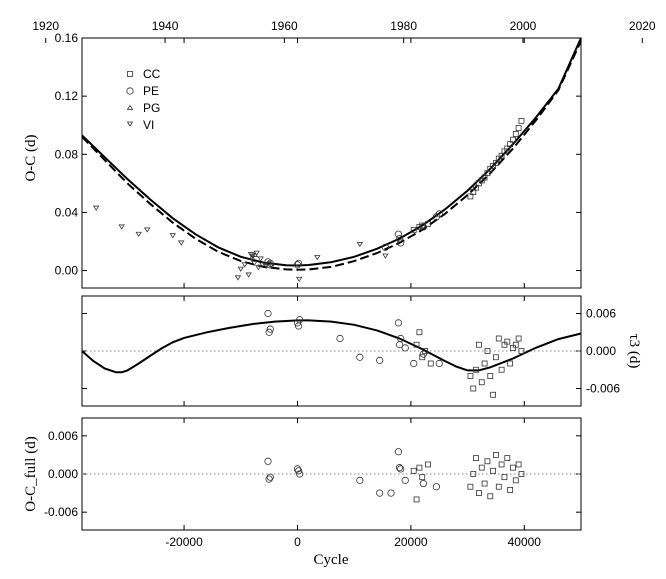  I want to click on residual-y-axis-label: O-C_full (d), so click(31, 473).